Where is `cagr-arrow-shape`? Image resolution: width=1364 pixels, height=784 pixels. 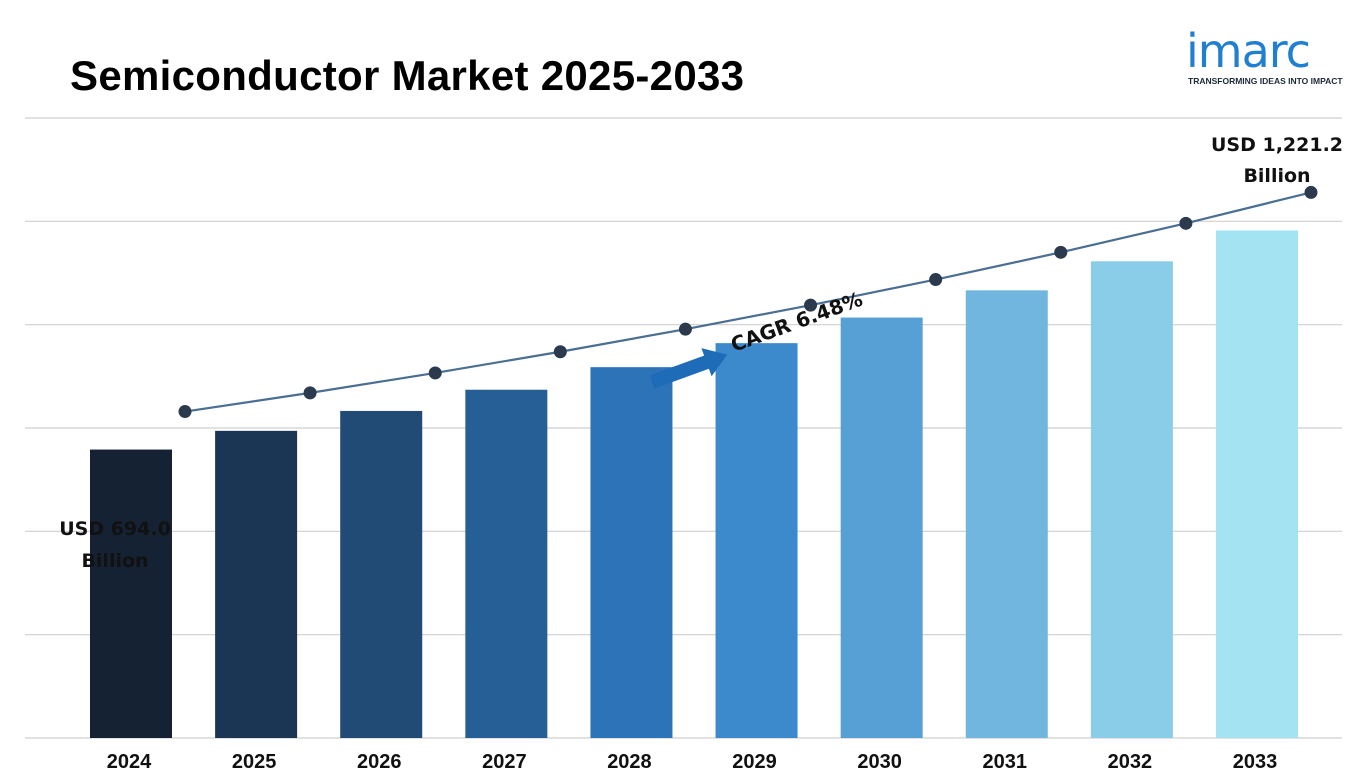
cagr-arrow-shape is located at coordinates (688, 368).